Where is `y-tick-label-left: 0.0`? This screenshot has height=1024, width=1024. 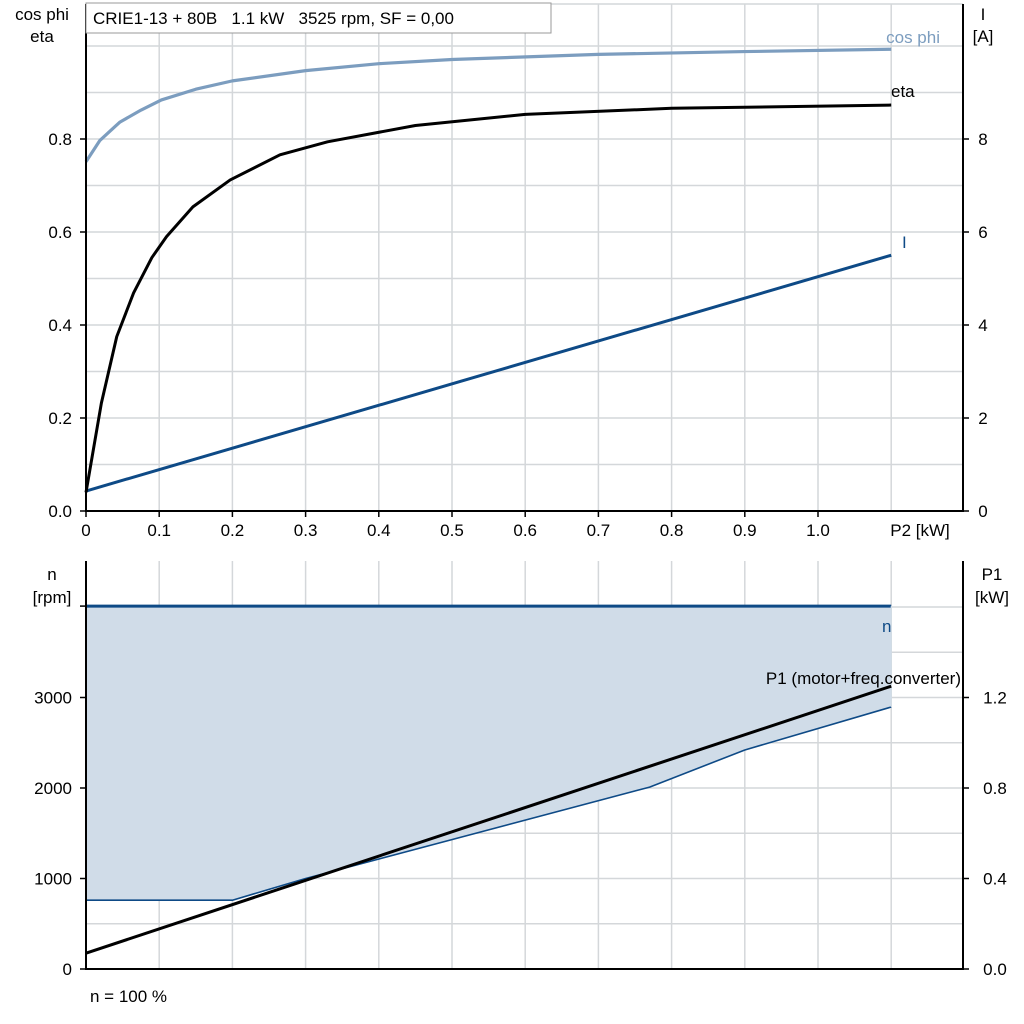 y-tick-label-left: 0.0 is located at coordinates (60, 511).